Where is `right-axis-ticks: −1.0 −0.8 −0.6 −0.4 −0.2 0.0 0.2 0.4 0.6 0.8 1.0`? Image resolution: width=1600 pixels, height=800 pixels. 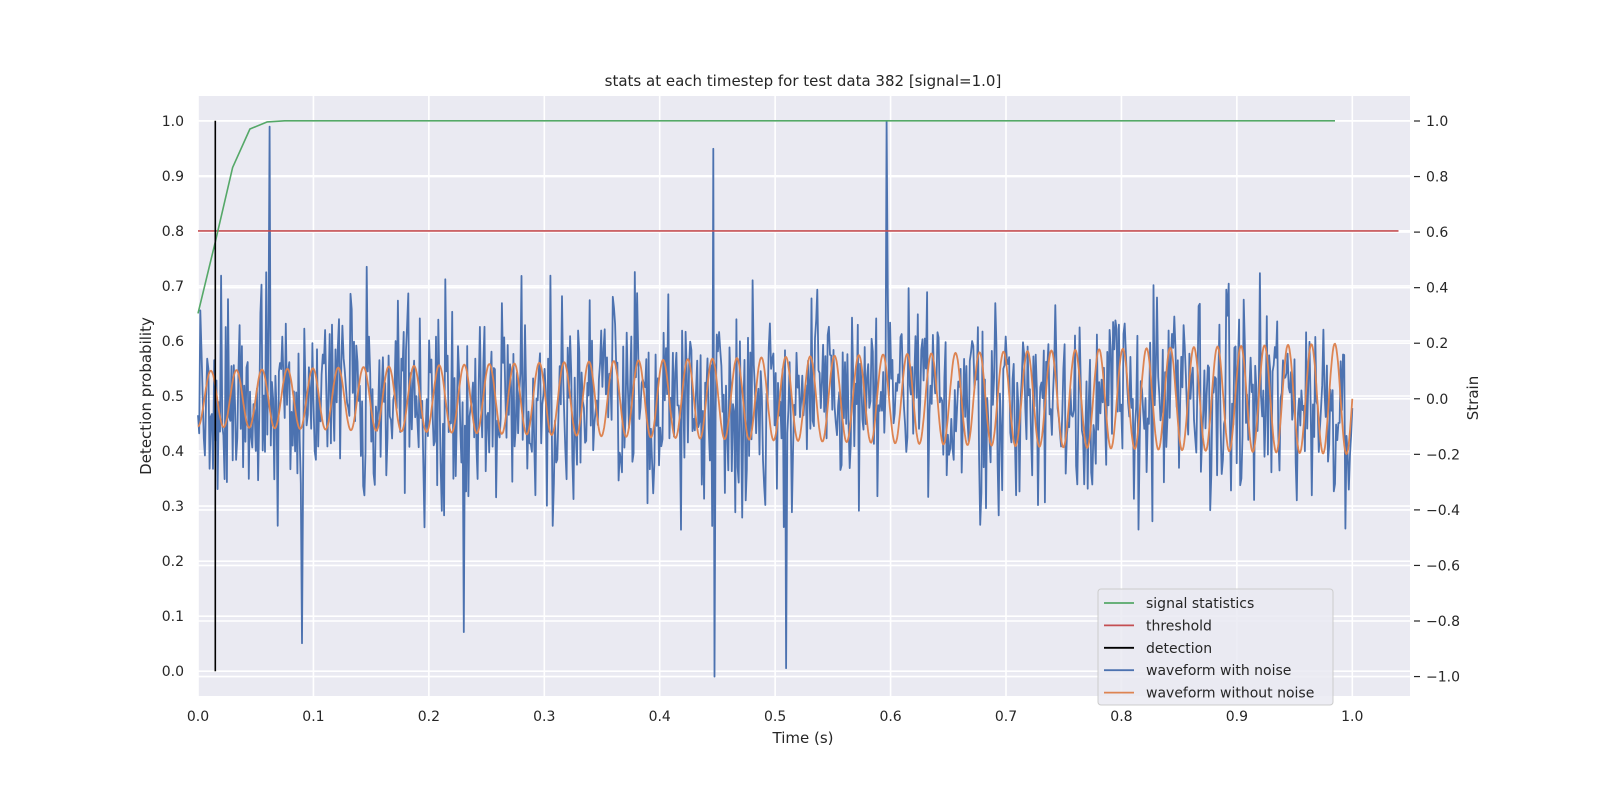 right-axis-ticks: −1.0 −0.8 −0.6 −0.4 −0.2 0.0 0.2 0.4 0.6 0.8 1.0 is located at coordinates (1437, 400).